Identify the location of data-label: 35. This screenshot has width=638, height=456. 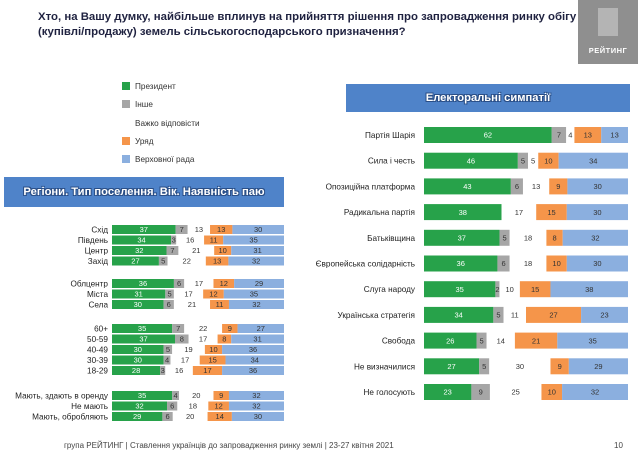
(253, 240).